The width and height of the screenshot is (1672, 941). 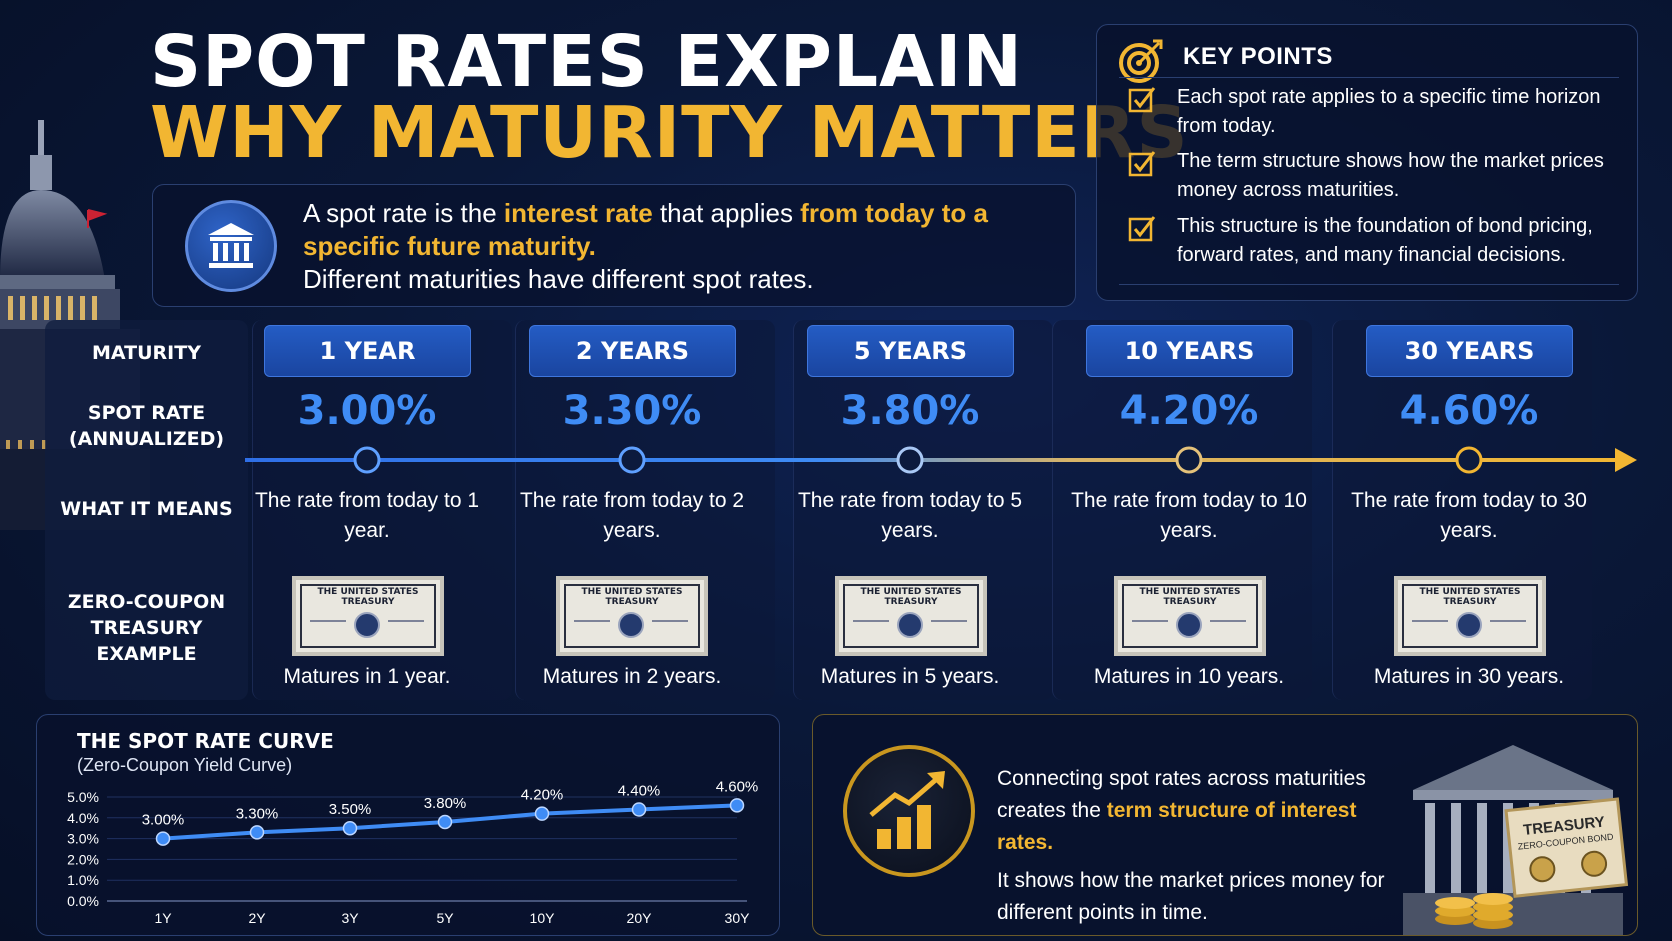 I want to click on data-label: 3.00%, so click(x=163, y=820).